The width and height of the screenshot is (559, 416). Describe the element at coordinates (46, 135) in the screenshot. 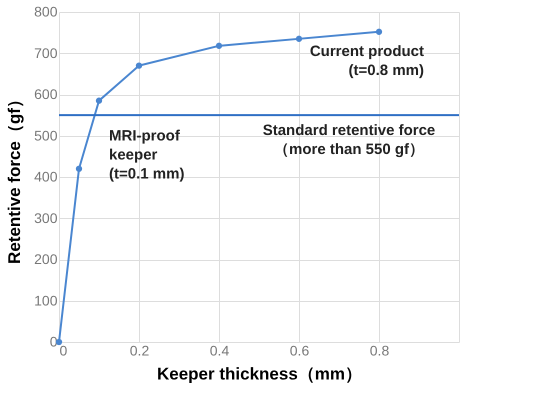

I see `y-tick-label: 500` at that location.